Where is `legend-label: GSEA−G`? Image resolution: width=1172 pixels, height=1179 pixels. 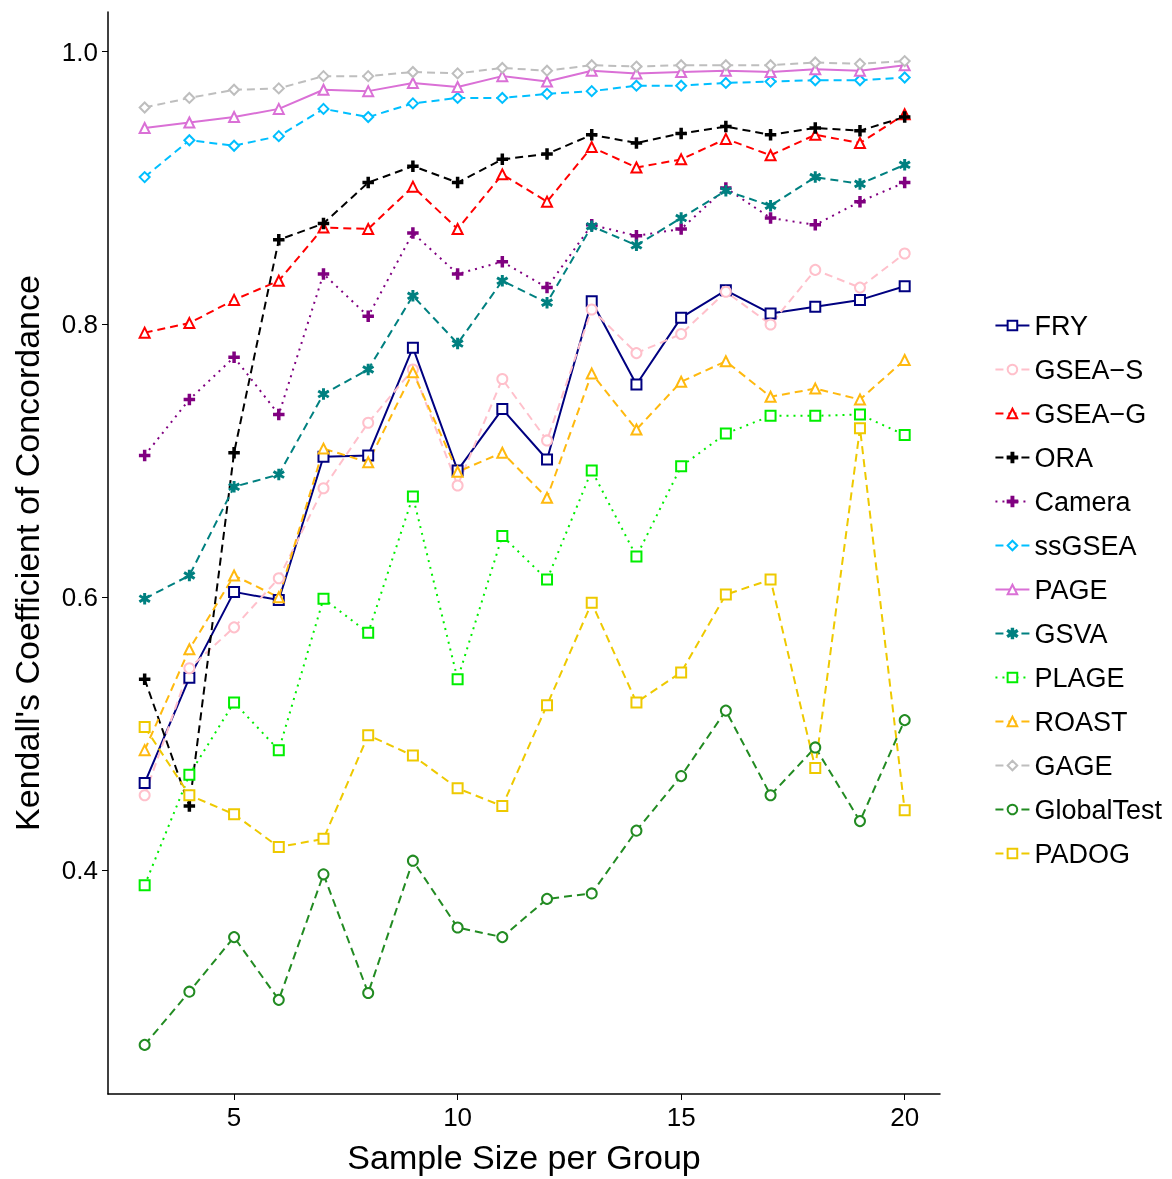 legend-label: GSEA−G is located at coordinates (1090, 413).